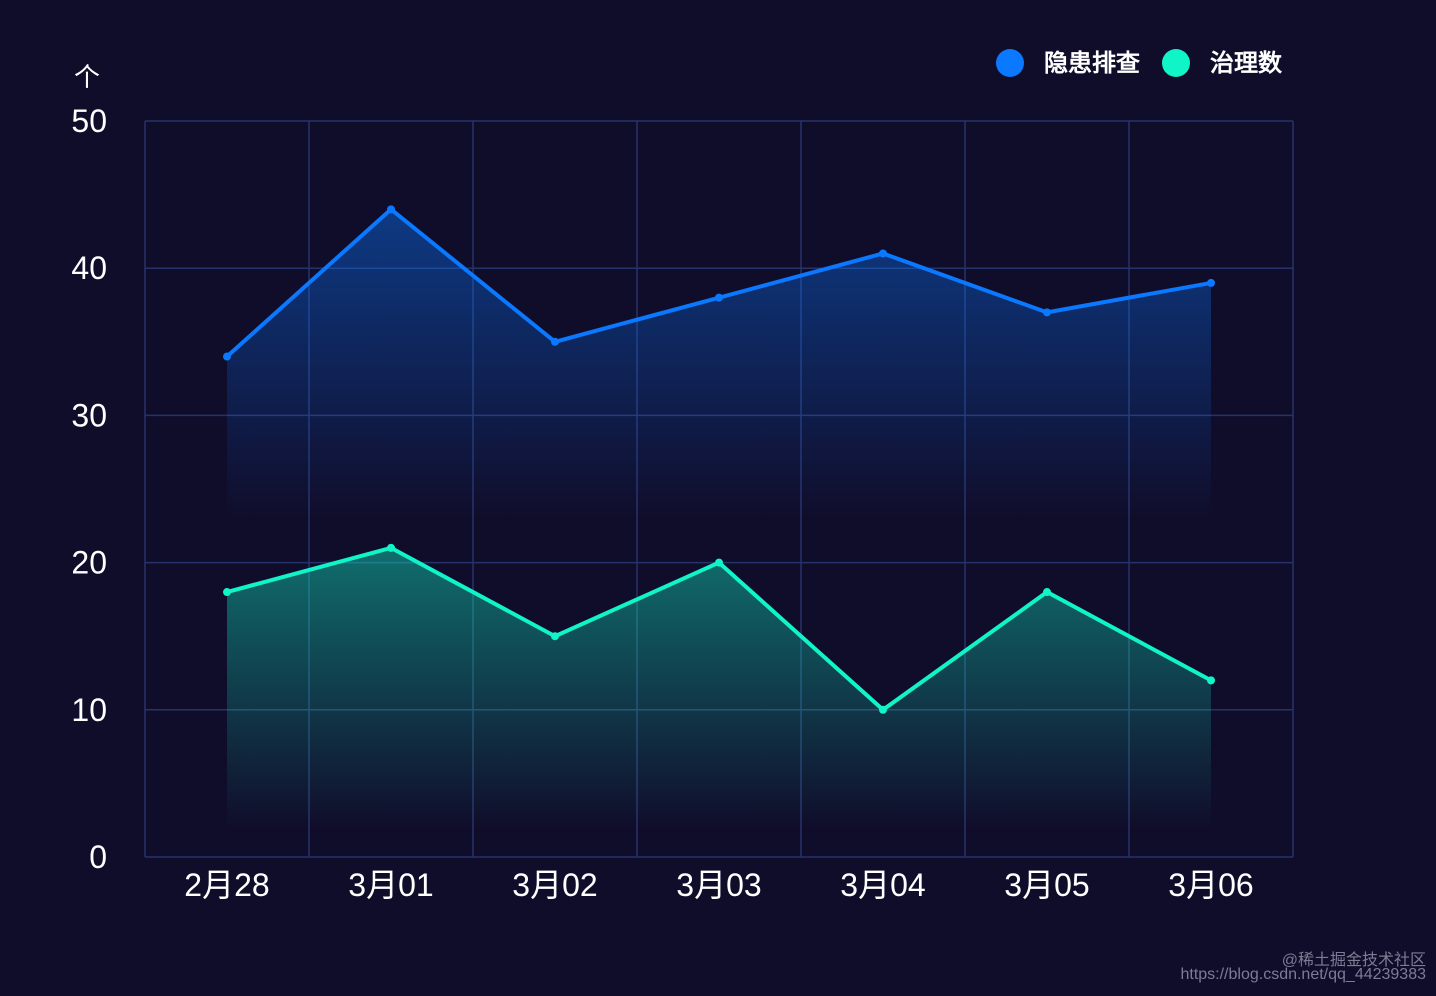 The width and height of the screenshot is (1436, 996). I want to click on y-tick-label: 30, so click(89, 415).